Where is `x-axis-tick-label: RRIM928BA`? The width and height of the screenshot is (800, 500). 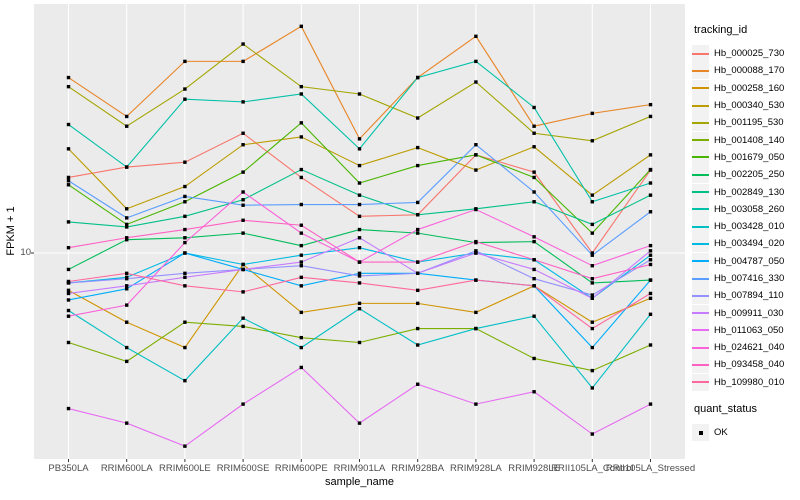
x-axis-tick-label: RRIM928BA is located at coordinates (418, 468).